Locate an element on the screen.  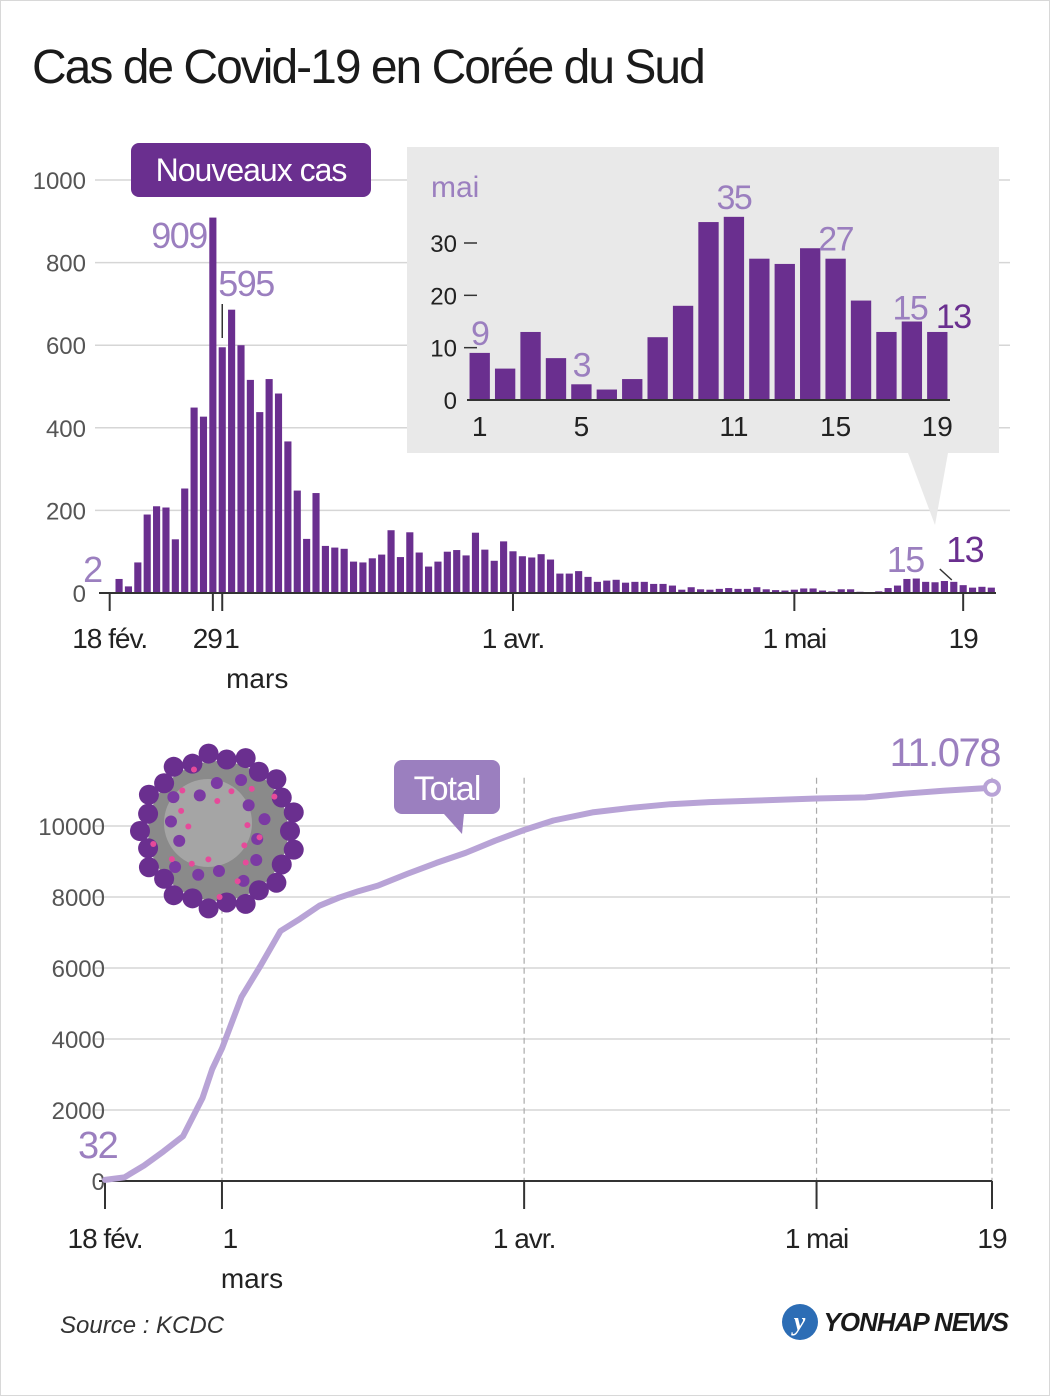
inset-x-tick-label: 5 is located at coordinates (582, 426).